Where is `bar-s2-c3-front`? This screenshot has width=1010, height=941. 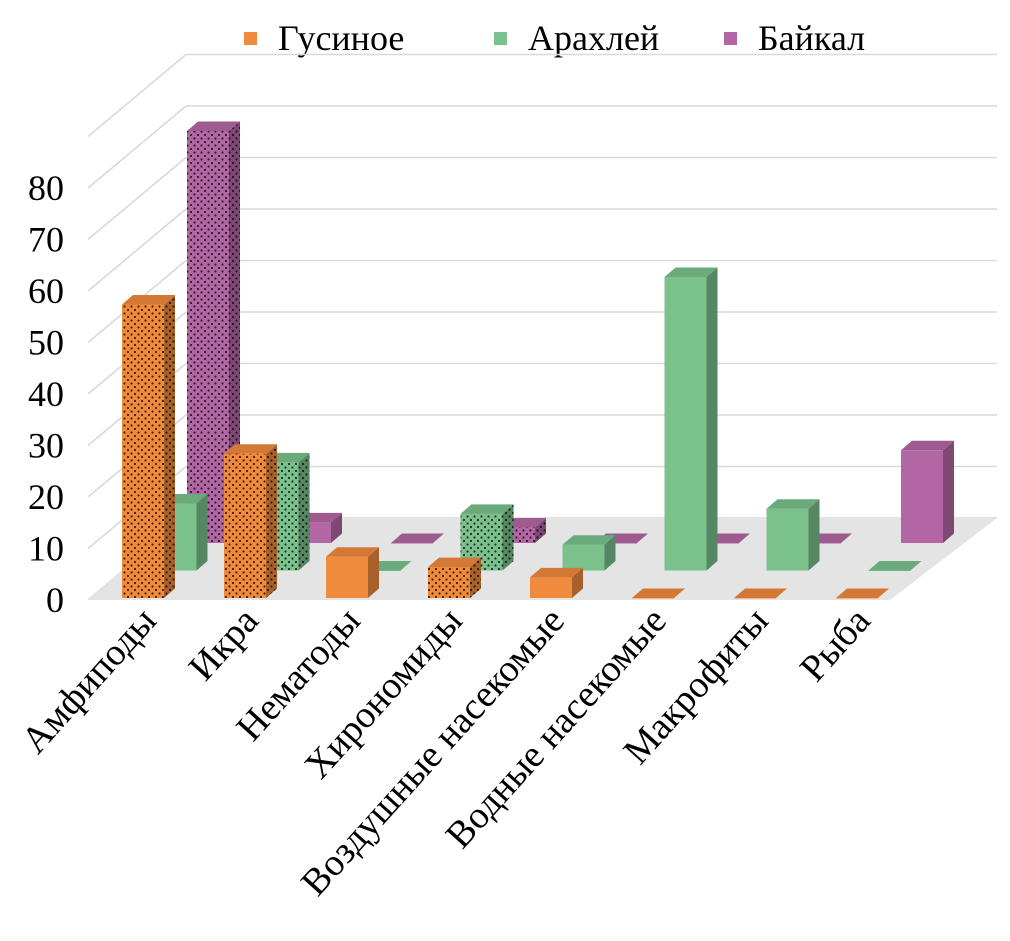 bar-s2-c3-front is located at coordinates (379, 570).